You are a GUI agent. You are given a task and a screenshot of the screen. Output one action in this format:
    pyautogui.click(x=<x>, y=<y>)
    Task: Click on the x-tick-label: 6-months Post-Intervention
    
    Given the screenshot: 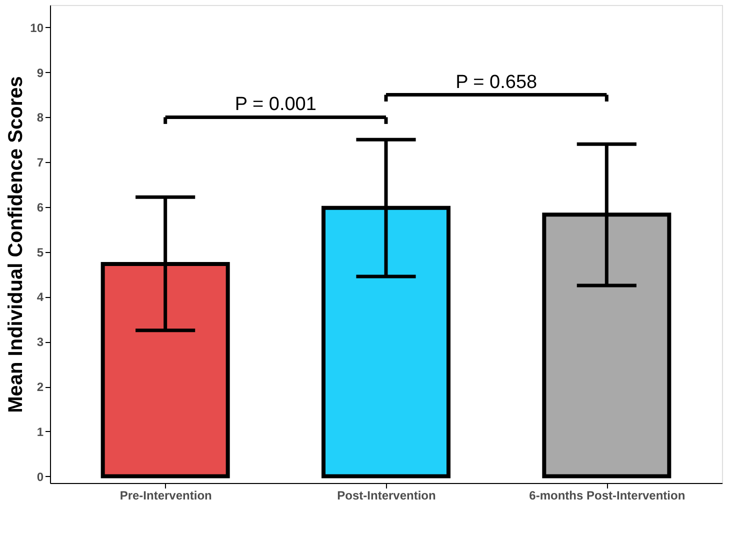 What is the action you would take?
    pyautogui.click(x=607, y=495)
    